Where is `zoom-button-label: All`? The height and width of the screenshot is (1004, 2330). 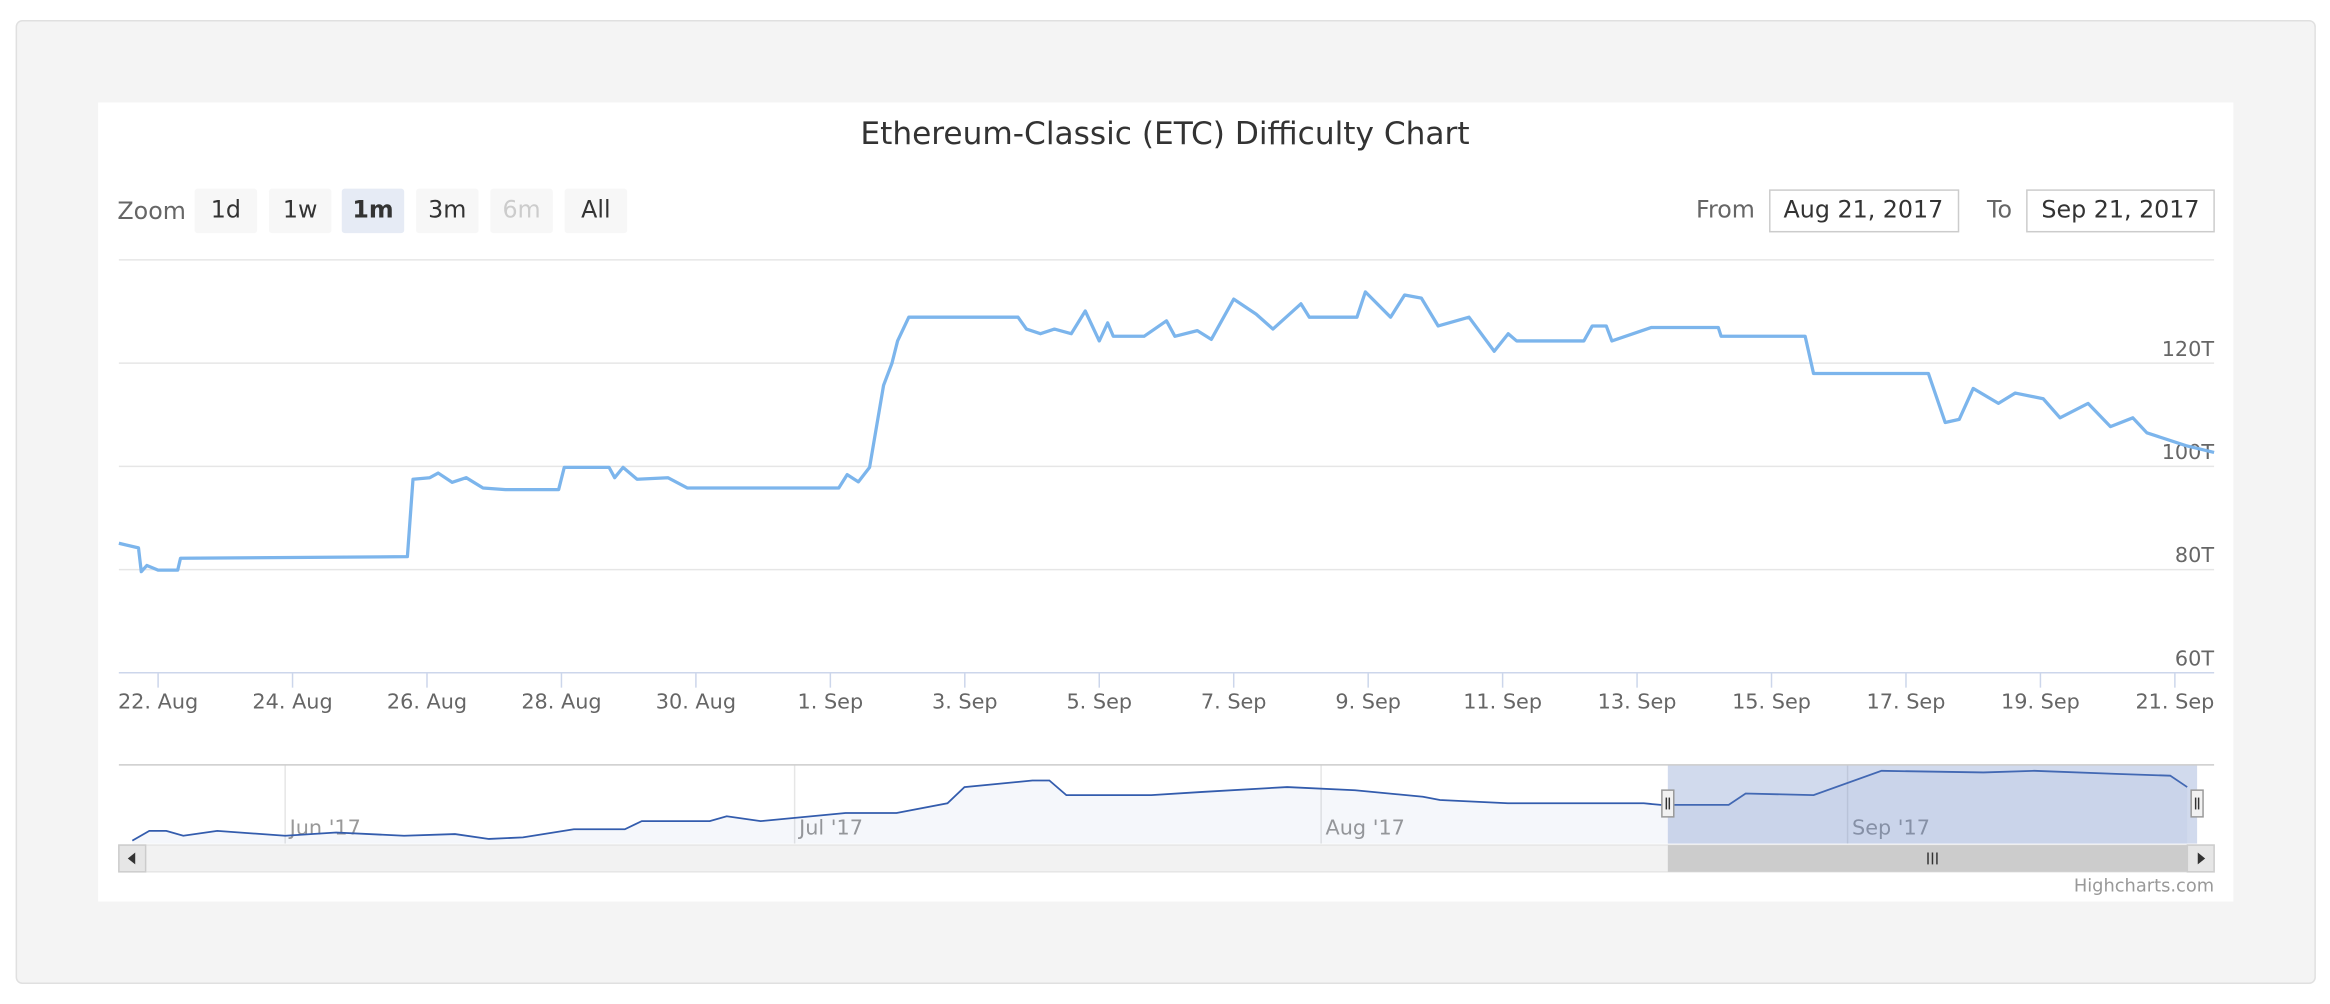
zoom-button-label: All is located at coordinates (595, 209).